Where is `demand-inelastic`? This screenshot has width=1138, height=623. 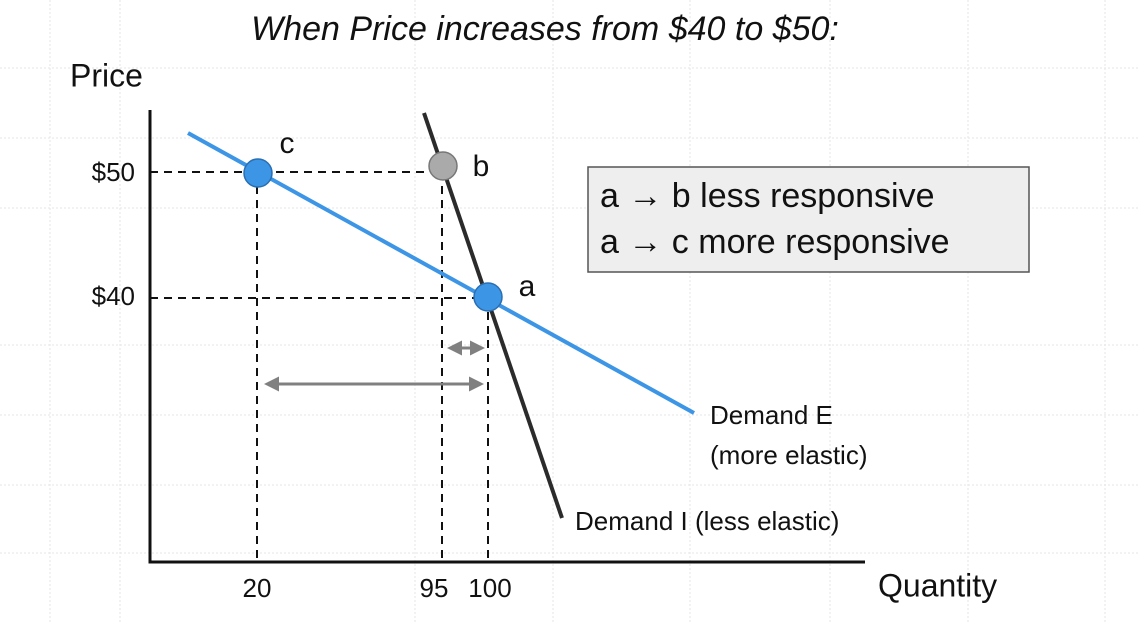
demand-inelastic is located at coordinates (493, 315).